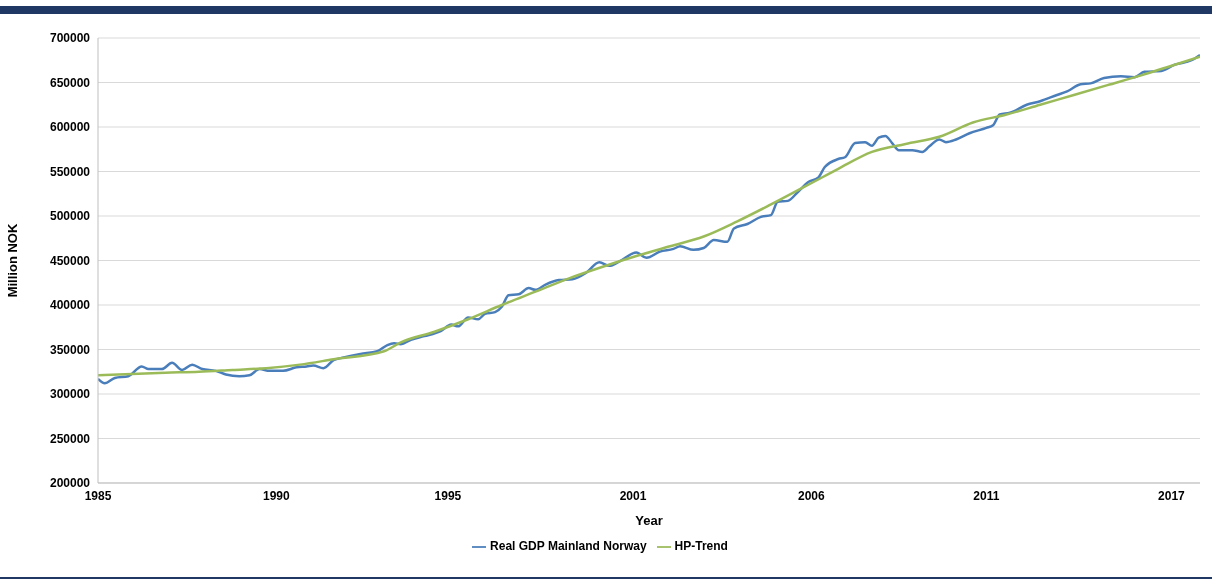 This screenshot has height=581, width=1212. What do you see at coordinates (70, 82) in the screenshot?
I see `y-tick-label: 650000` at bounding box center [70, 82].